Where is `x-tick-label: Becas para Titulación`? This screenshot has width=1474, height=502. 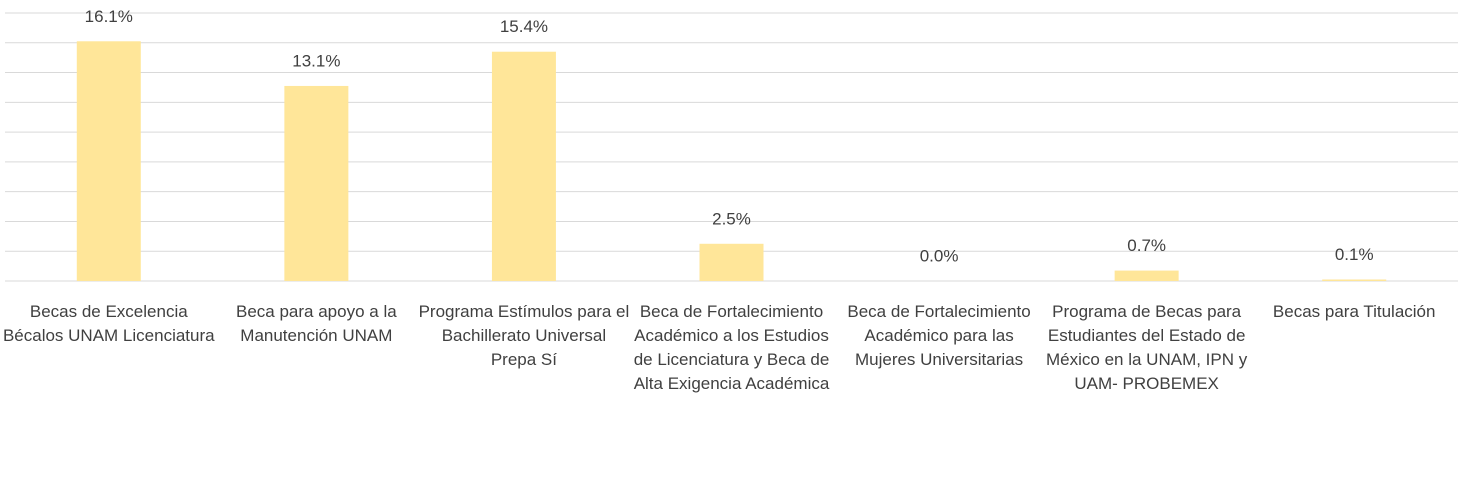
x-tick-label: Becas para Titulación is located at coordinates (1354, 311).